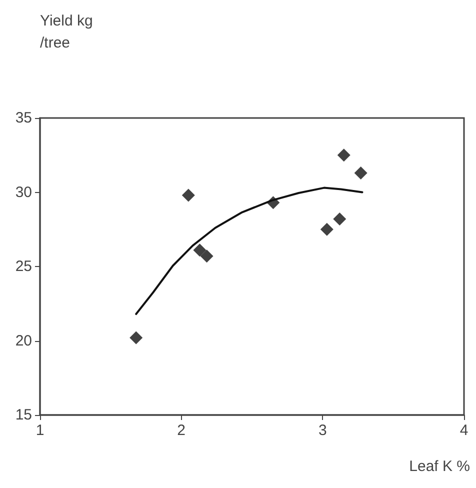 The image size is (476, 488). Describe the element at coordinates (66, 32) in the screenshot. I see `y-axis-title: Yield kg/tree` at that location.